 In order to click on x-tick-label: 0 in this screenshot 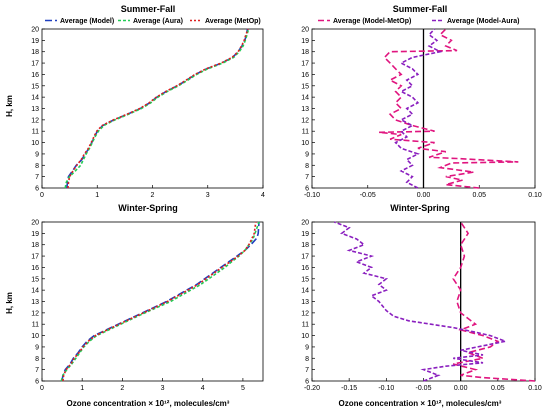, I will do `click(42, 388)`.